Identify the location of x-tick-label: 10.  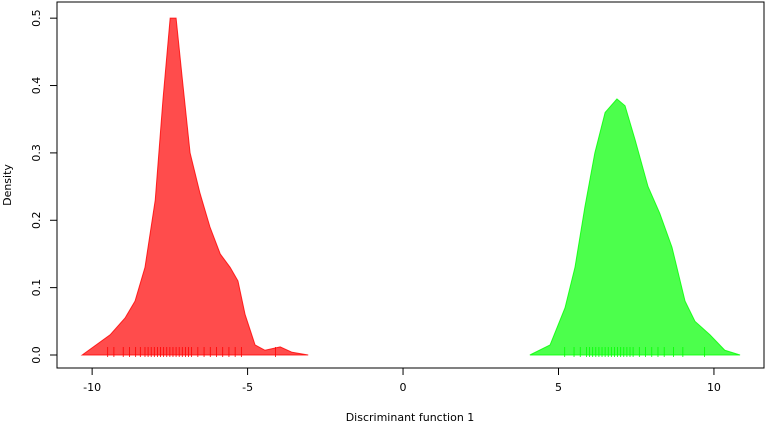
(714, 387).